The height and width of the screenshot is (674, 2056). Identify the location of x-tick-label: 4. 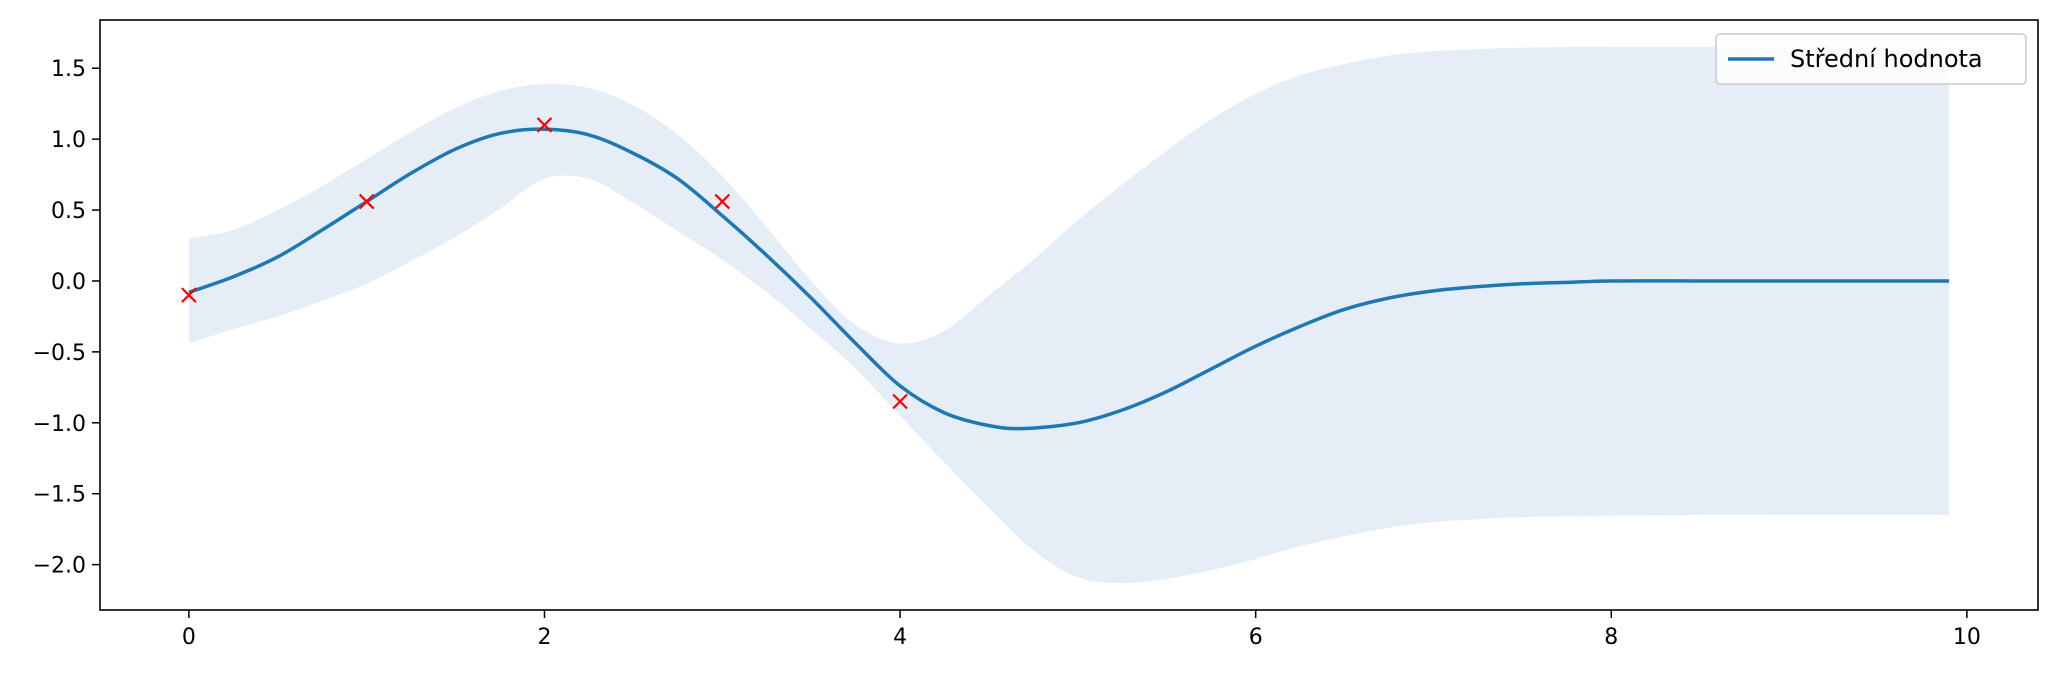
(900, 637).